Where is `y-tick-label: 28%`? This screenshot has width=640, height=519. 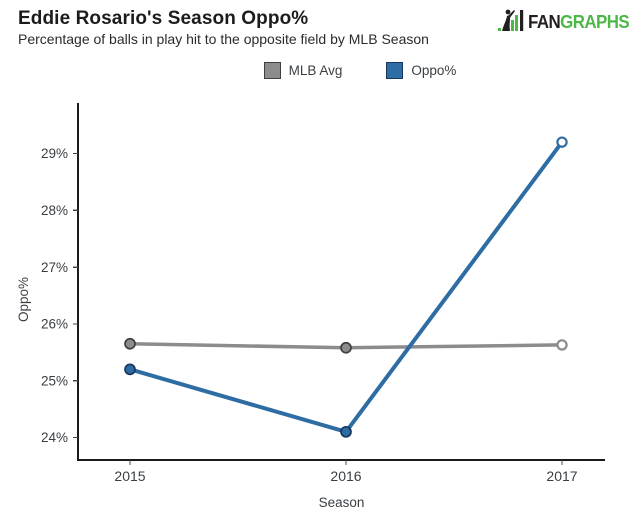
y-tick-label: 28% is located at coordinates (54, 210).